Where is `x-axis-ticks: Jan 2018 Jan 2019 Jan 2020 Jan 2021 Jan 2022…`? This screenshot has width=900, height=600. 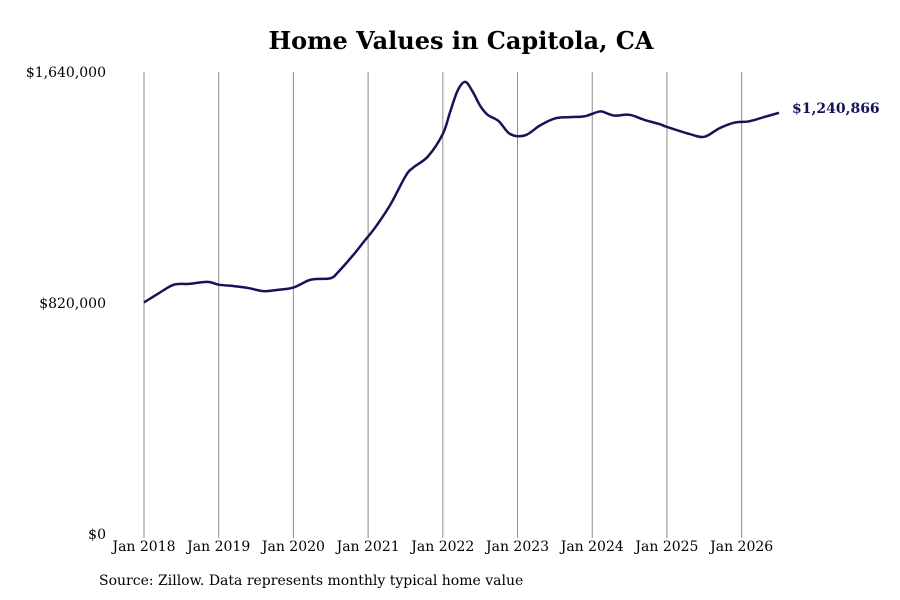 x-axis-ticks: Jan 2018 Jan 2019 Jan 2020 Jan 2021 Jan 2022… is located at coordinates (441, 547).